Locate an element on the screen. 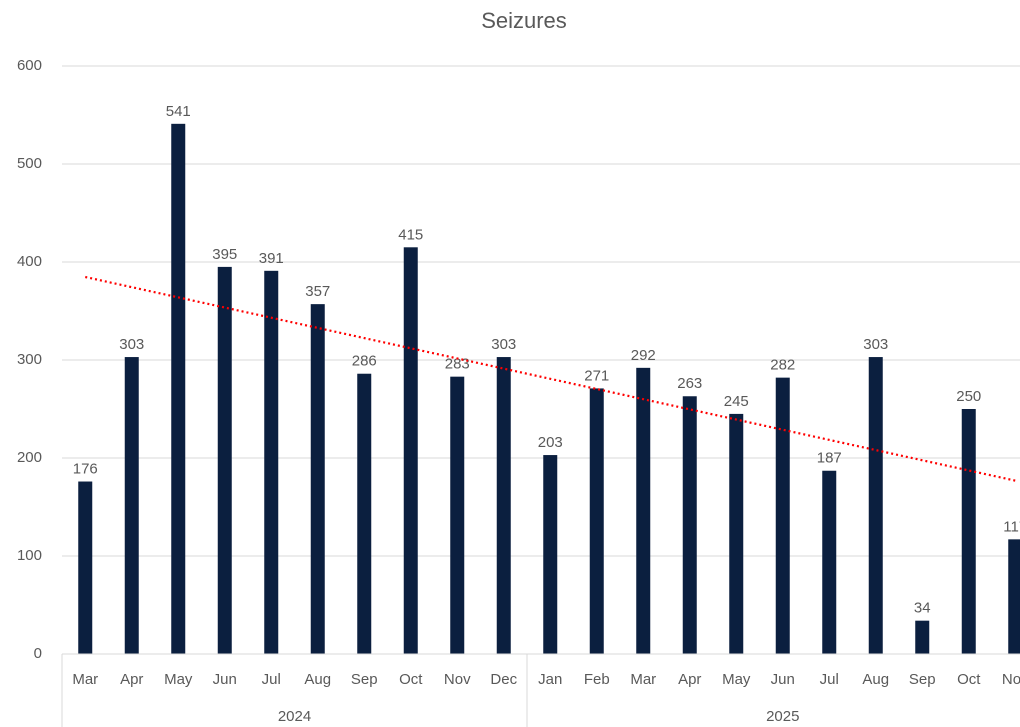 The height and width of the screenshot is (727, 1020). y-tick-label: 600 is located at coordinates (29, 65).